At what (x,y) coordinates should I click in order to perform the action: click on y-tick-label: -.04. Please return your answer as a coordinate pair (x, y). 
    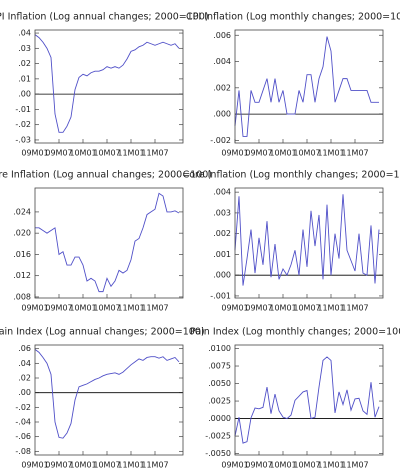
    Looking at the image, I should click on (23, 422).